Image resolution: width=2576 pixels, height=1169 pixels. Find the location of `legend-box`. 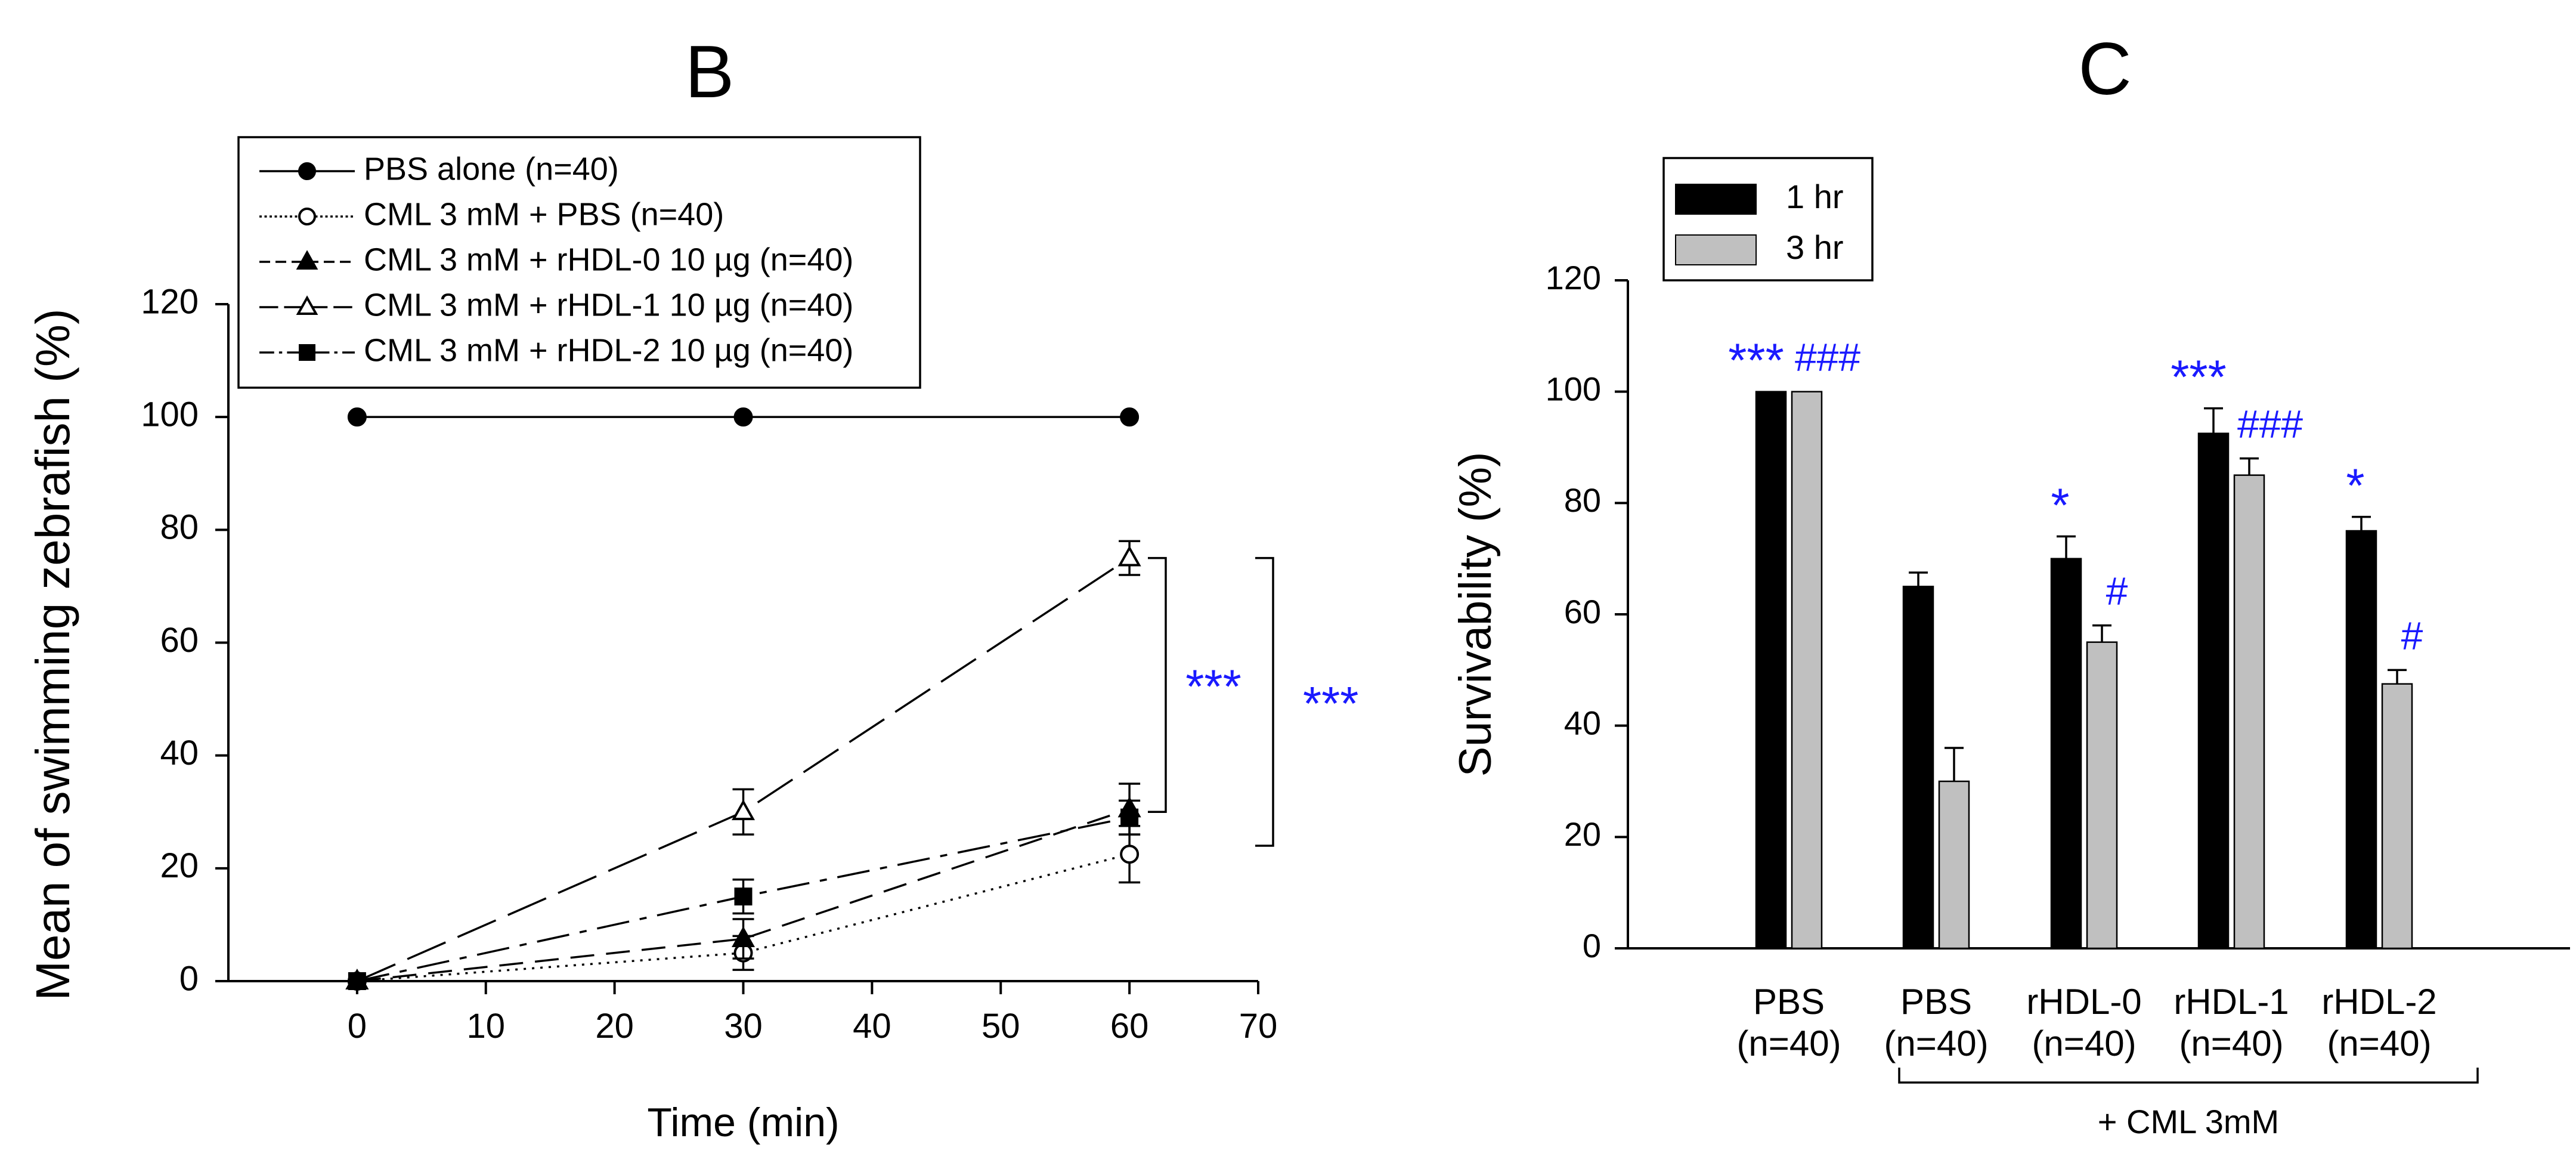

legend-box is located at coordinates (579, 262).